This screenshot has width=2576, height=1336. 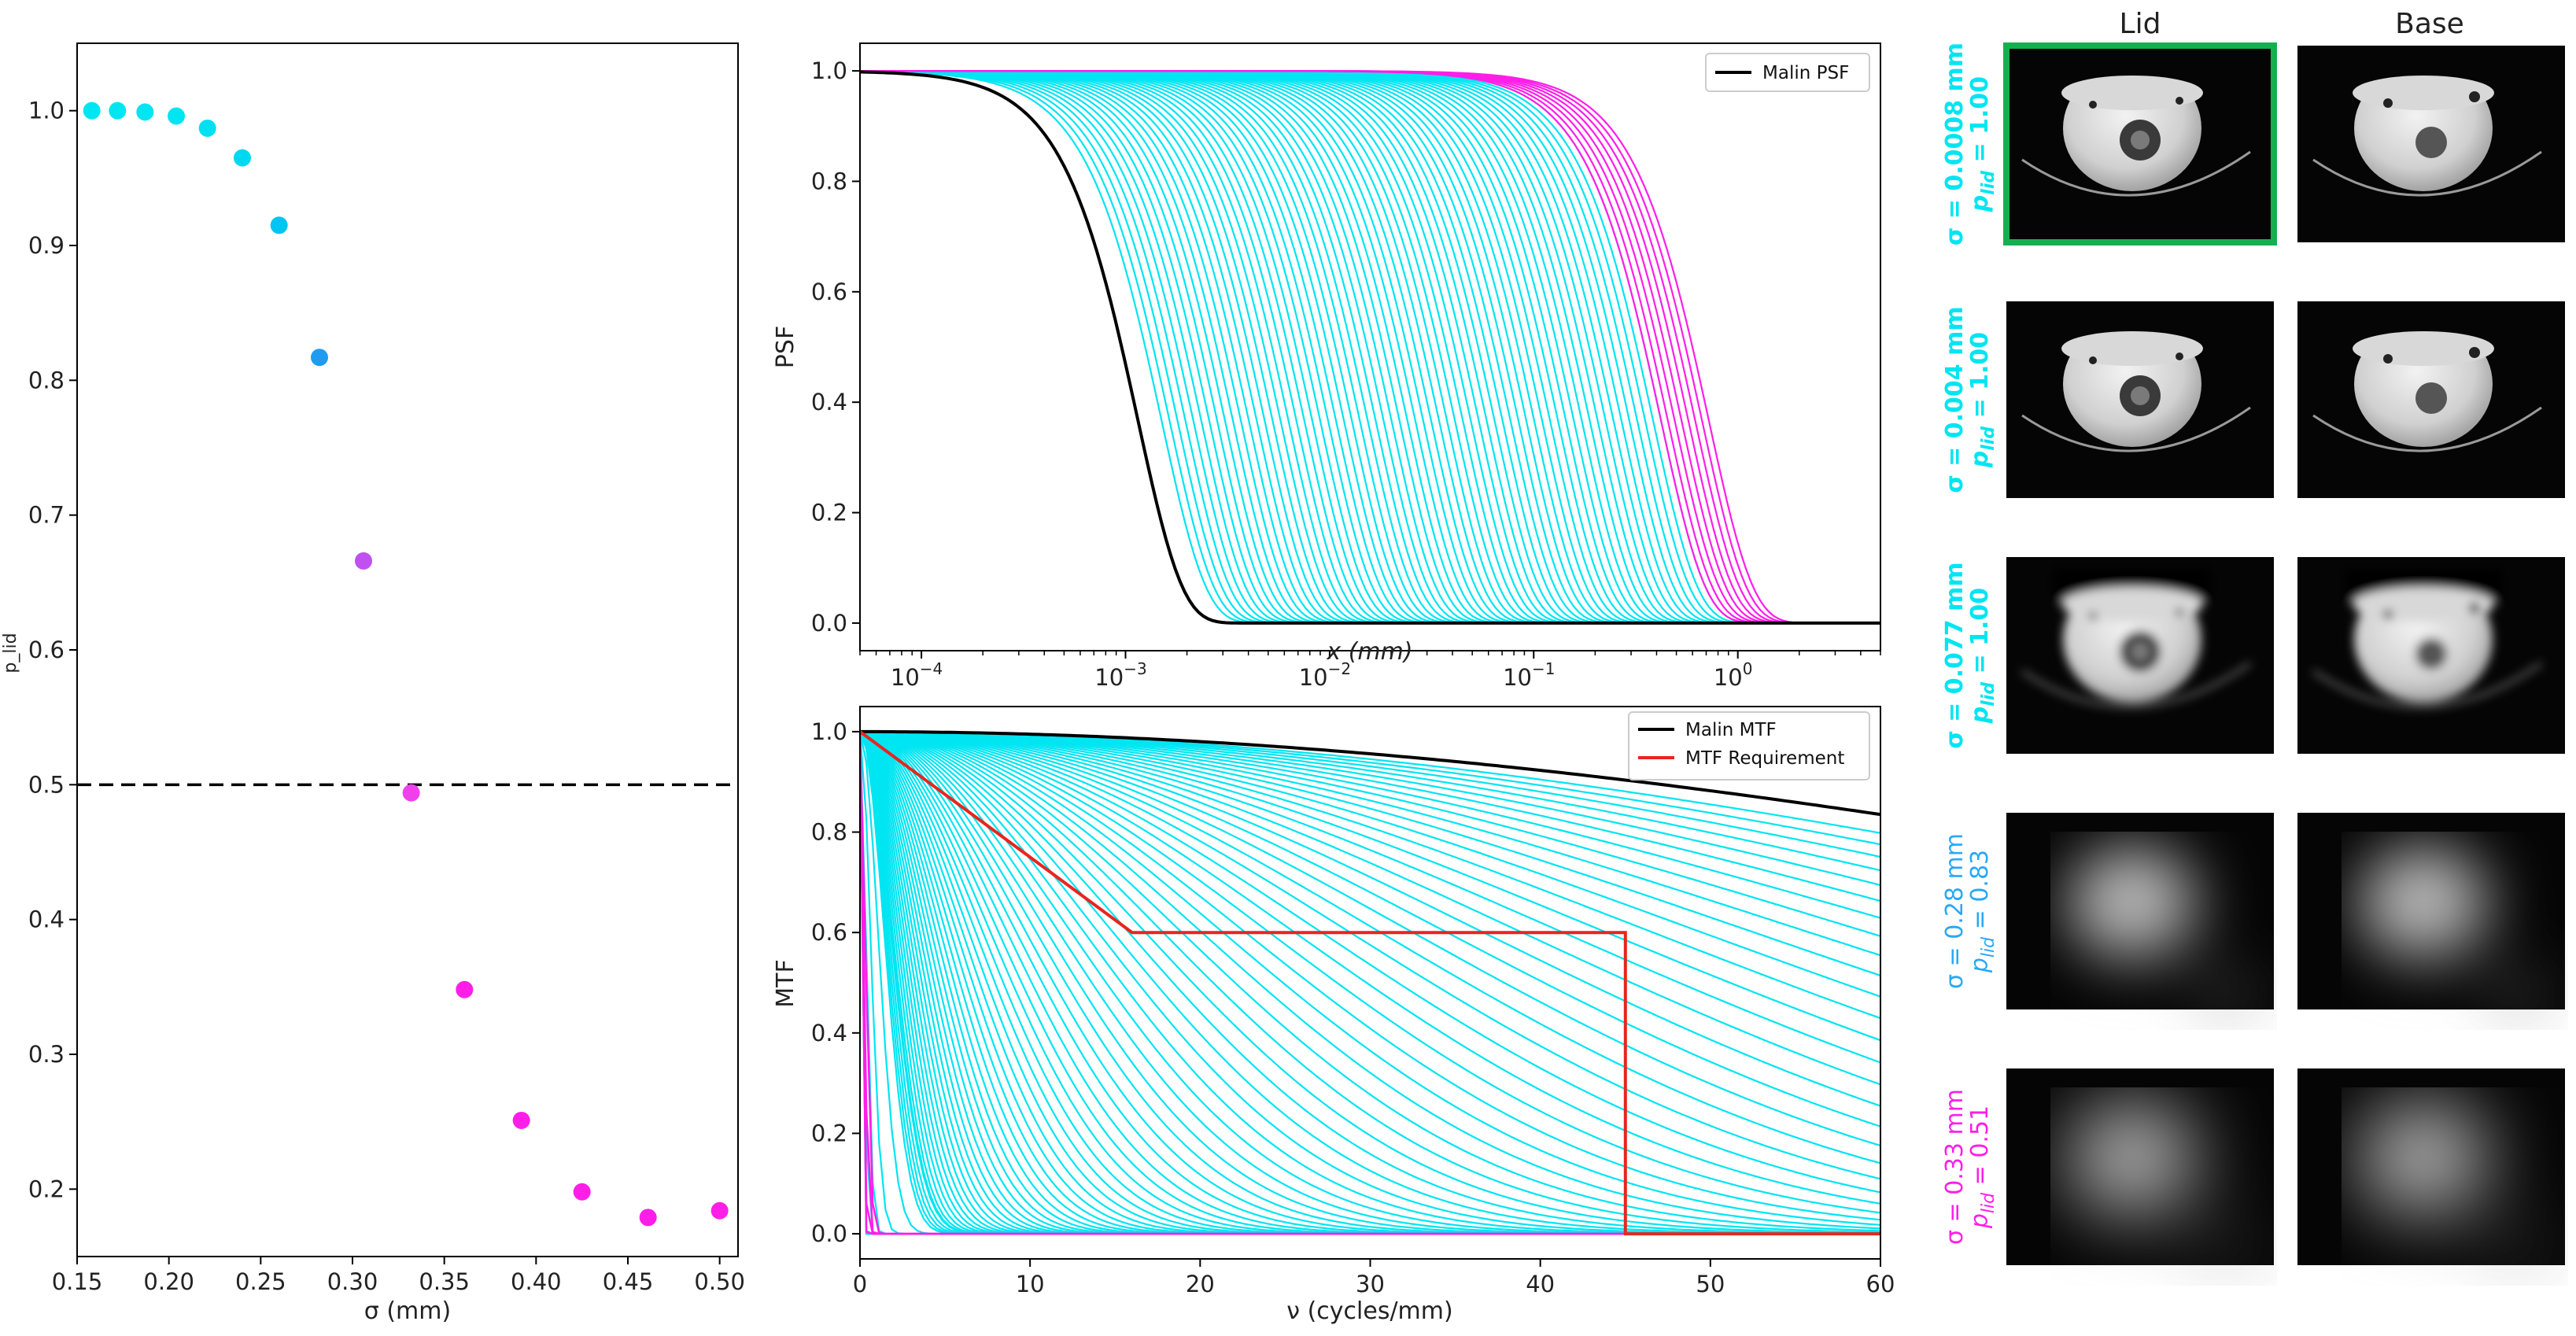 What do you see at coordinates (628, 1282) in the screenshot?
I see `x-tick-label: 0.45` at bounding box center [628, 1282].